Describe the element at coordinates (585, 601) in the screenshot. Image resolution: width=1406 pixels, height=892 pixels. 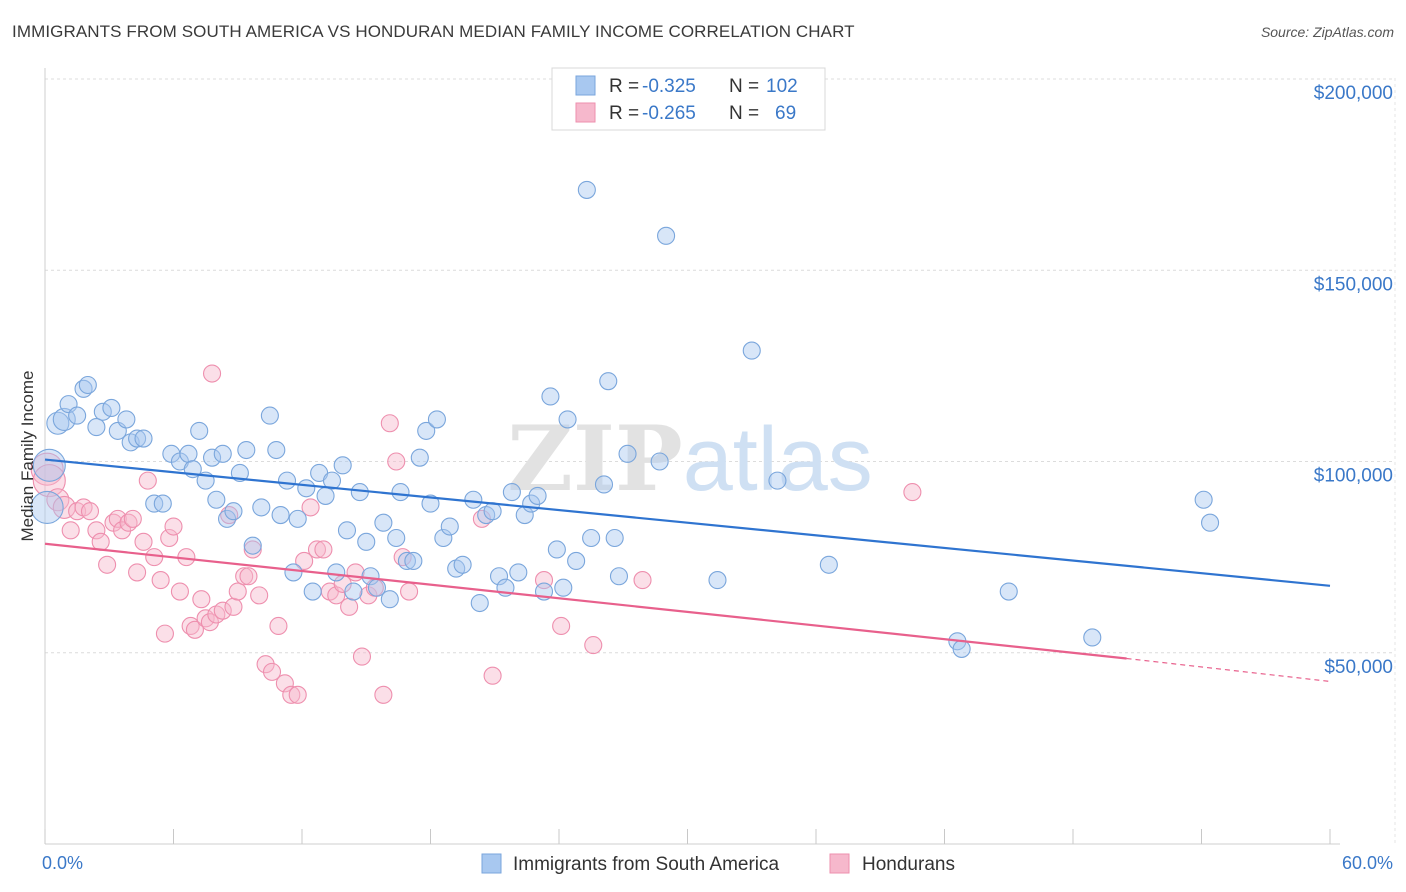
I see `hondurans-trend-line` at that location.